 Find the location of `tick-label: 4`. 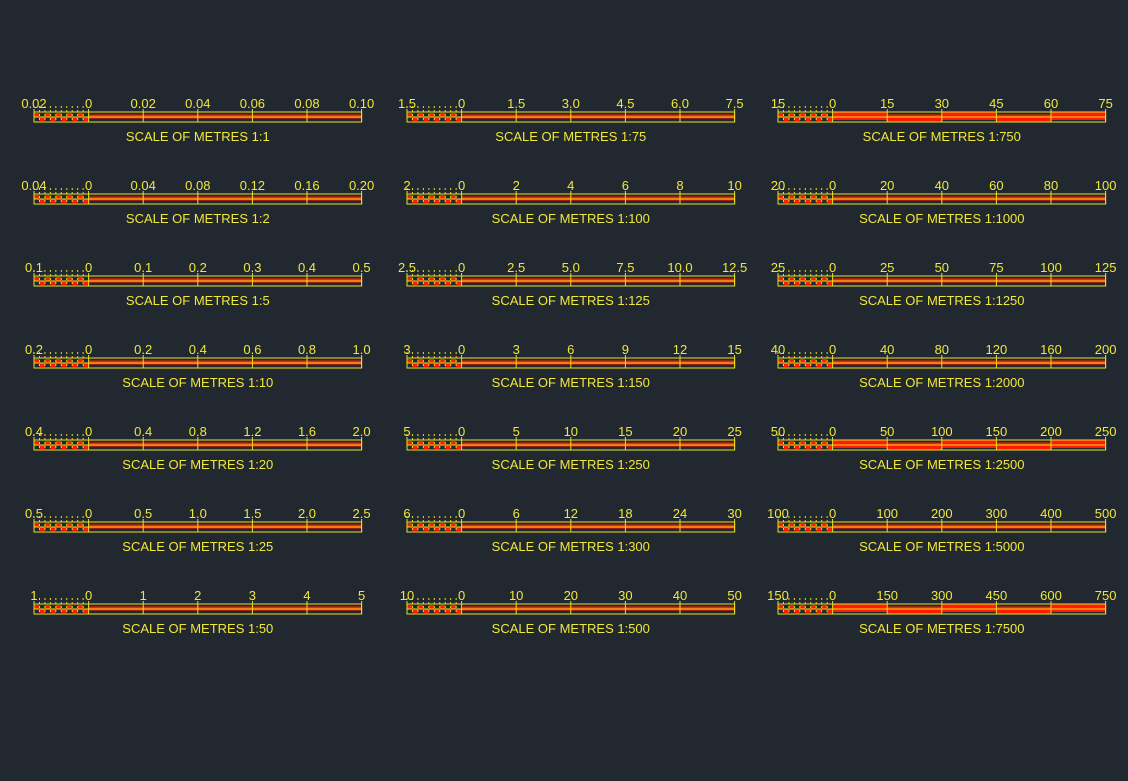

tick-label: 4 is located at coordinates (306, 595).